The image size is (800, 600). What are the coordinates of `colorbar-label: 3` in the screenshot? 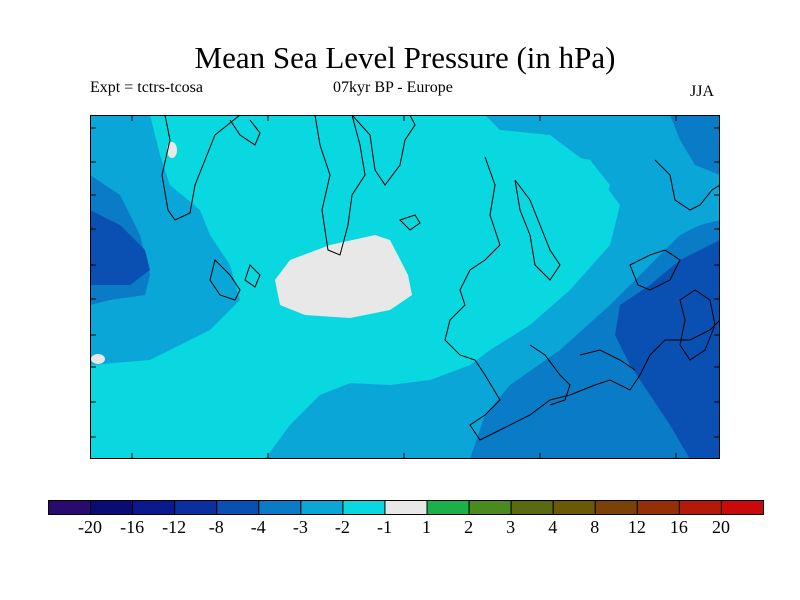 It's located at (511, 527).